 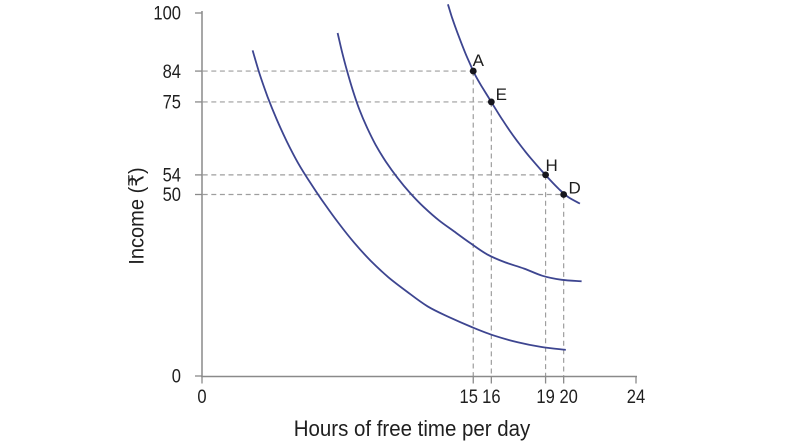 I want to click on x-tick-label-24: 24, so click(x=636, y=397).